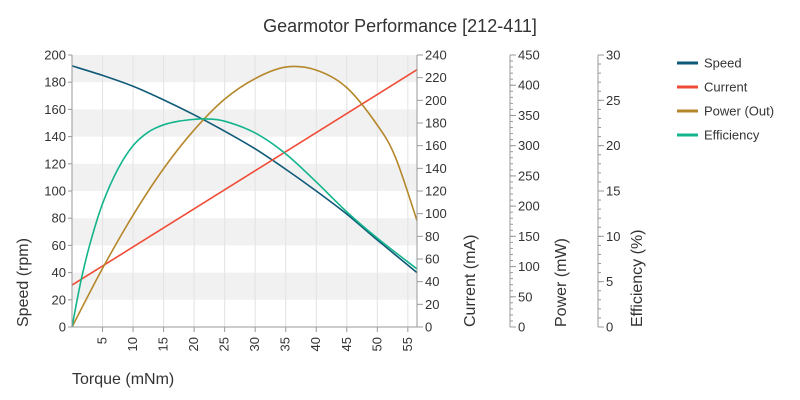  What do you see at coordinates (723, 63) in the screenshot?
I see `legend-label-speed: Speed` at bounding box center [723, 63].